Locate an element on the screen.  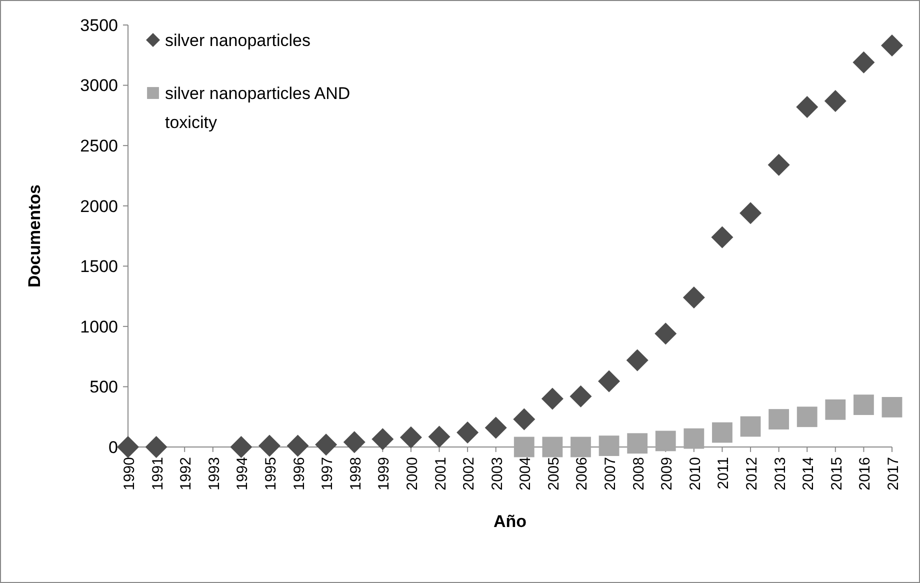
x-tick-label: 2001 is located at coordinates (441, 473).